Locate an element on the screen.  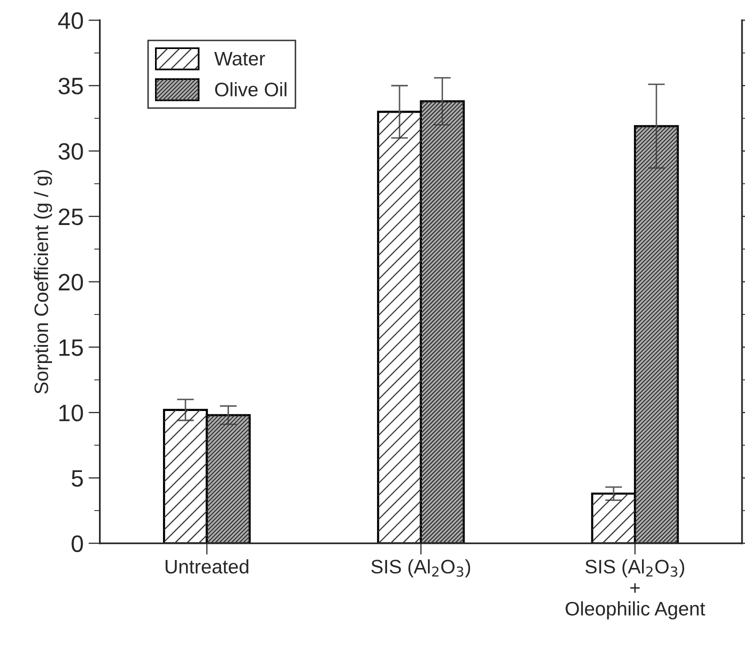
y-tick-label: 5 is located at coordinates (77, 478).